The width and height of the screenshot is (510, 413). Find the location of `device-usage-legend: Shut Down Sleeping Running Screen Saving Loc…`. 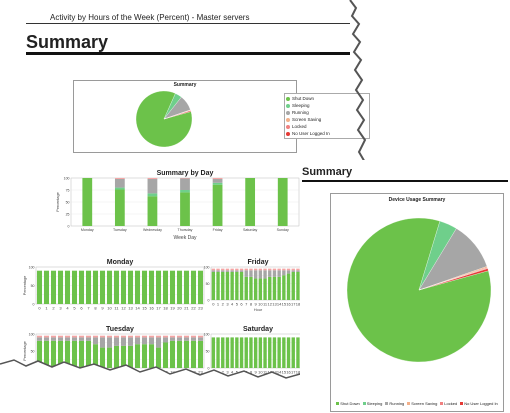

device-usage-legend: Shut Down Sleeping Running Screen Saving Loc… is located at coordinates (417, 403).